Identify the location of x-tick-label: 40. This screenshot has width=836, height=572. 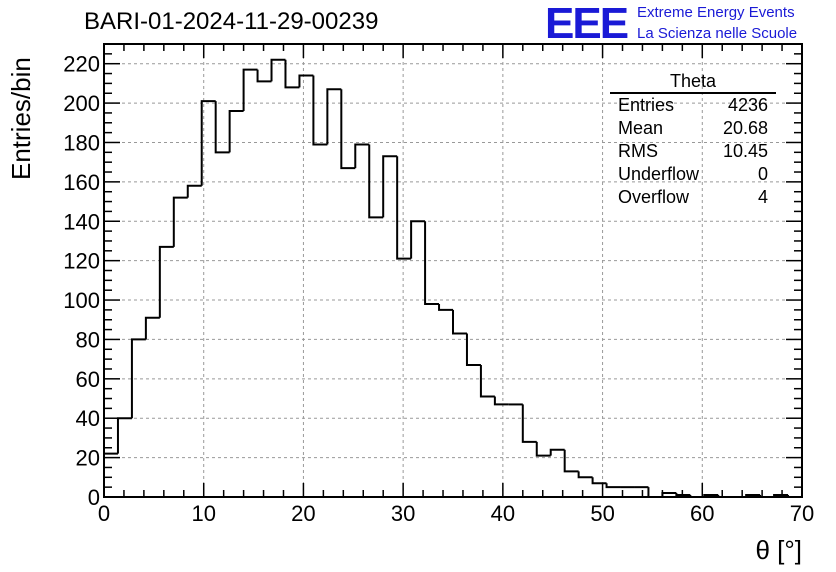
(503, 513).